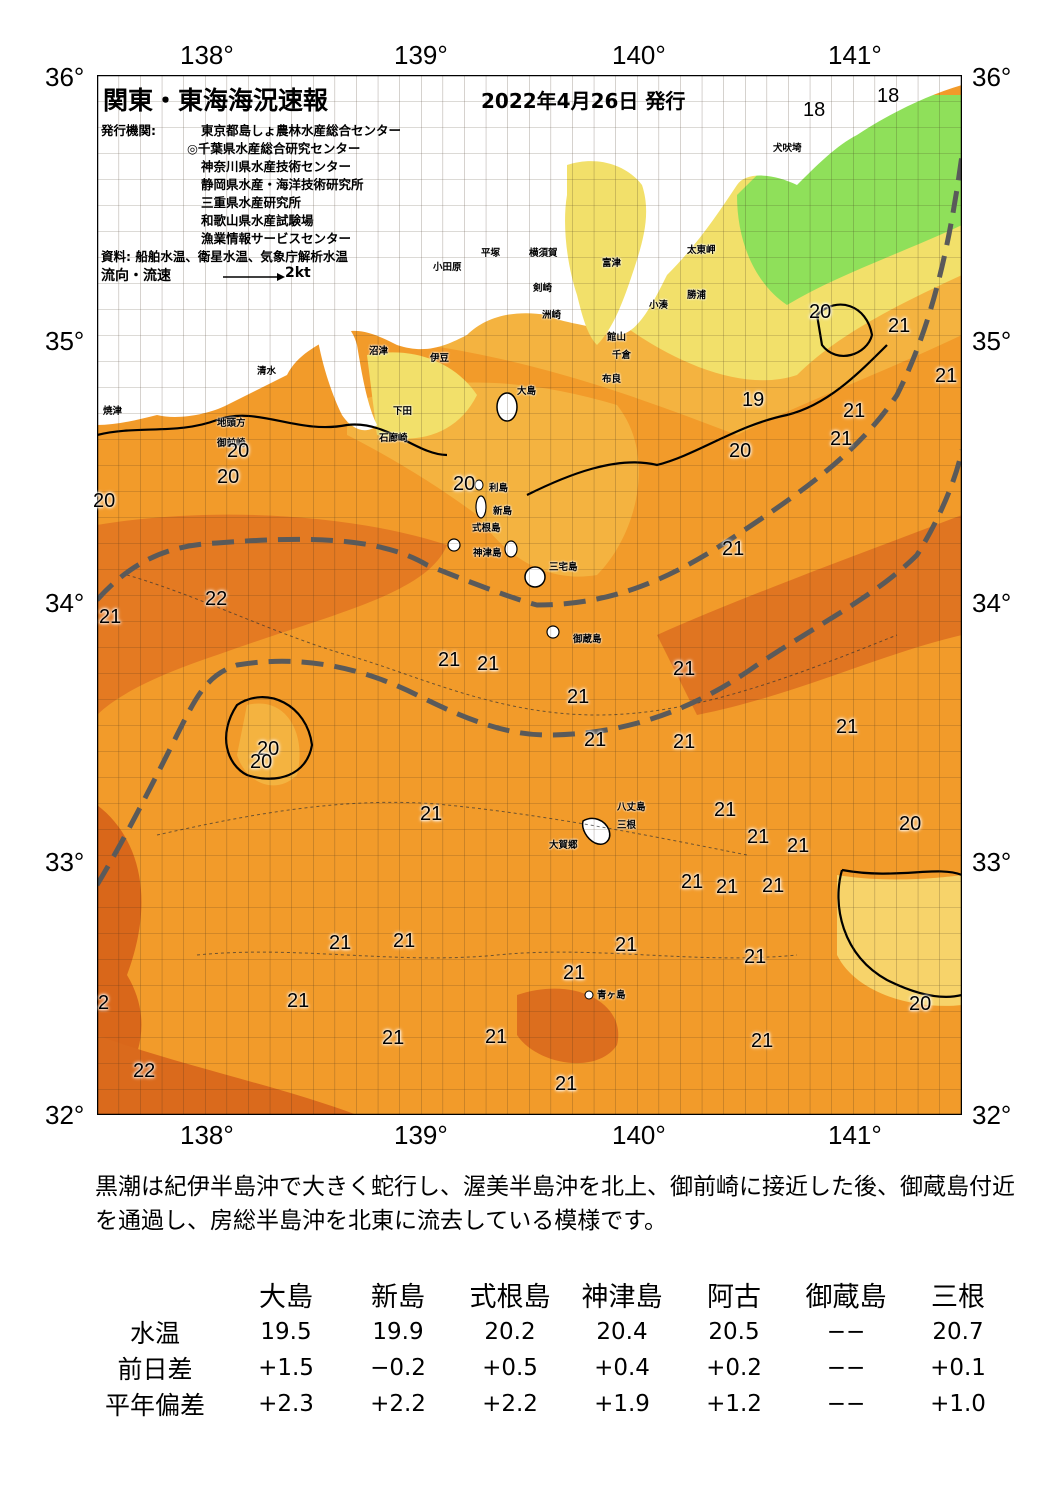 The height and width of the screenshot is (1503, 1064). Describe the element at coordinates (547, 1368) in the screenshot. I see `table-row: 前日差 +1.5 −0.2 +0.5 +0.4 +0.2 −− +0.1` at that location.